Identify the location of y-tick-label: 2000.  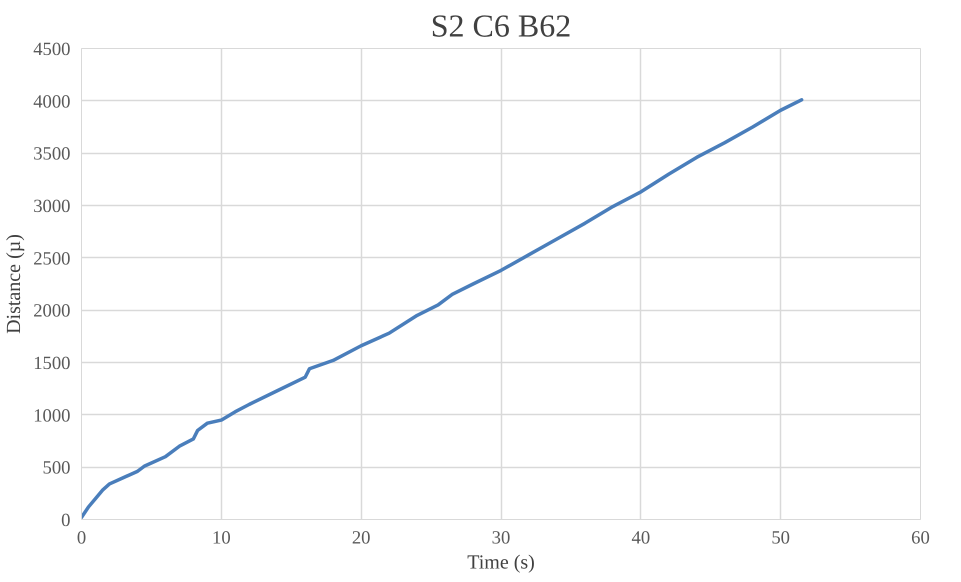
(51, 311).